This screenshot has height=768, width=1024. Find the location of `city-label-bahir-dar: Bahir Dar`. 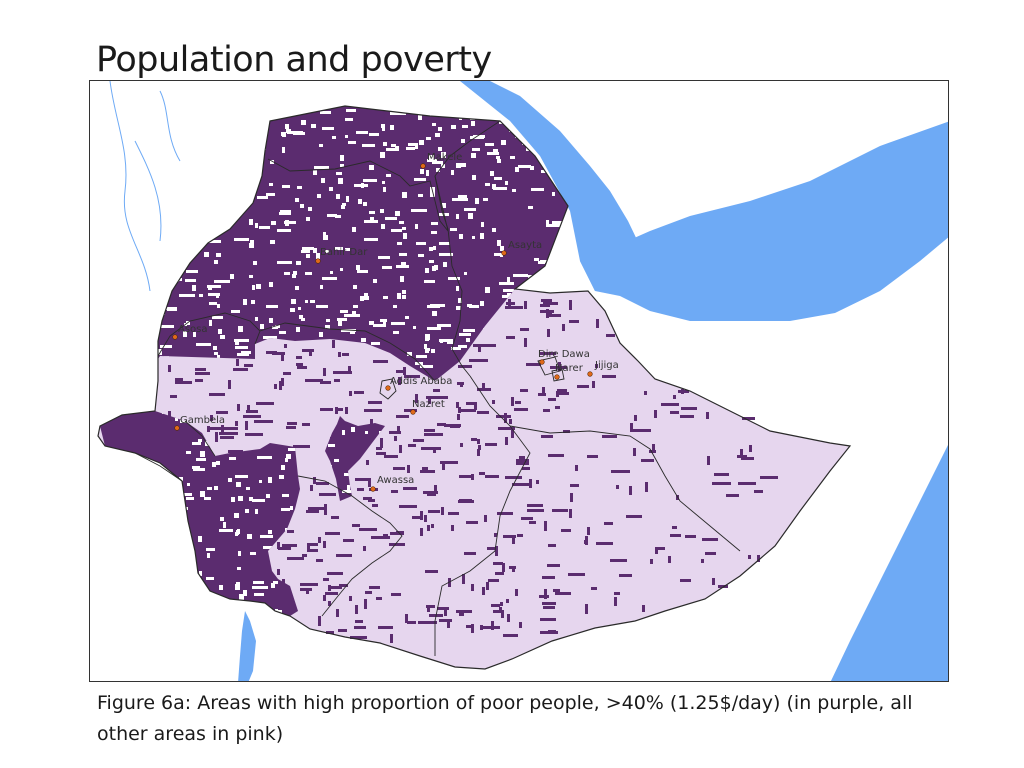

city-label-bahir-dar: Bahir Dar is located at coordinates (344, 252).